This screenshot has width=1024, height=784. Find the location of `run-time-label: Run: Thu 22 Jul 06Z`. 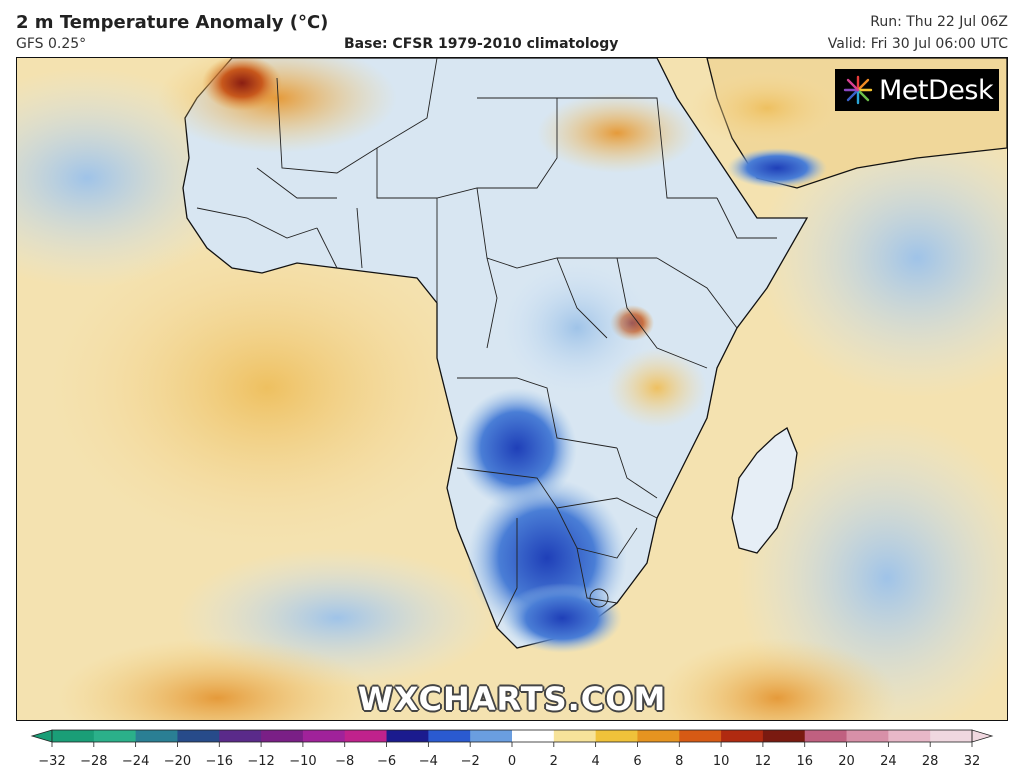

run-time-label: Run: Thu 22 Jul 06Z is located at coordinates (939, 22).